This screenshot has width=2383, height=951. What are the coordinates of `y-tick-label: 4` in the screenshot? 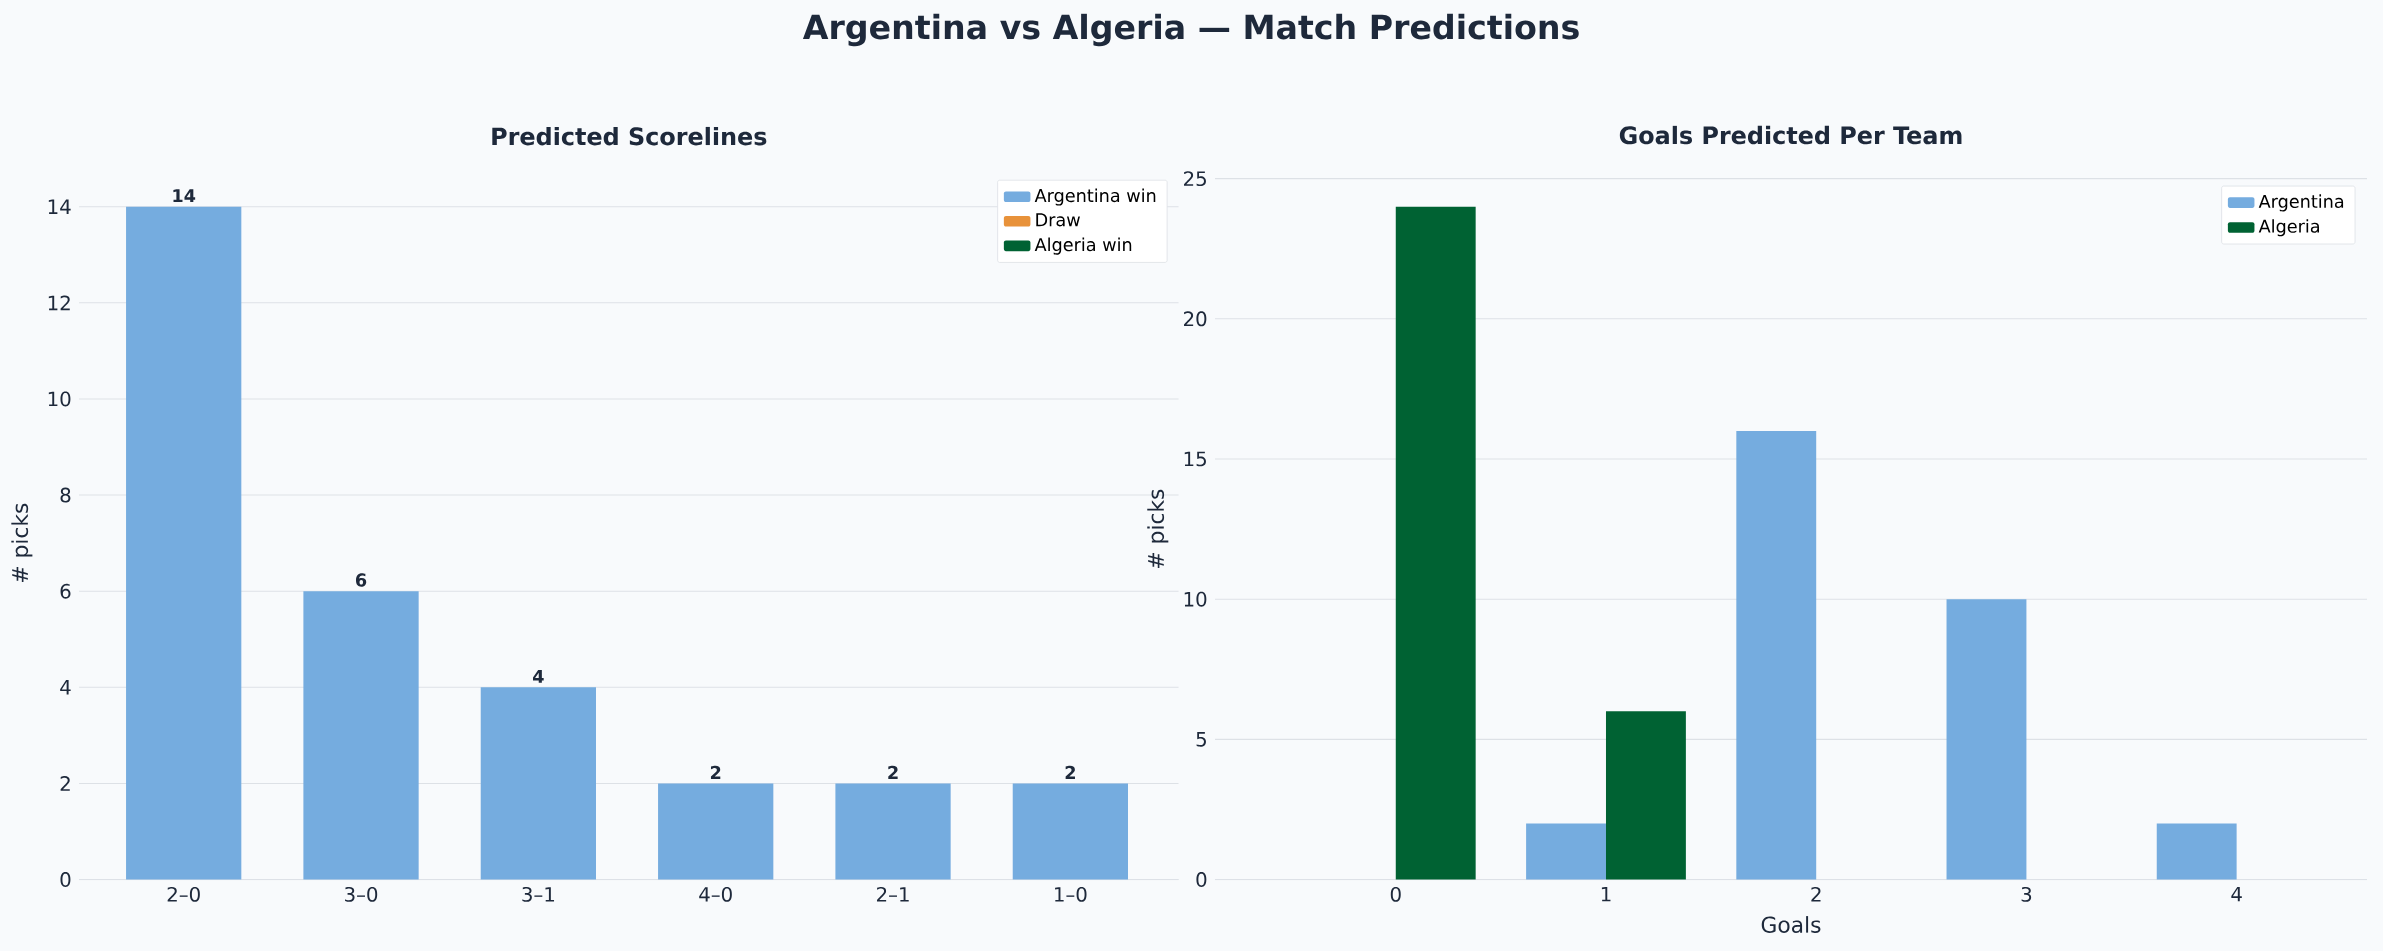 It's located at (65, 687).